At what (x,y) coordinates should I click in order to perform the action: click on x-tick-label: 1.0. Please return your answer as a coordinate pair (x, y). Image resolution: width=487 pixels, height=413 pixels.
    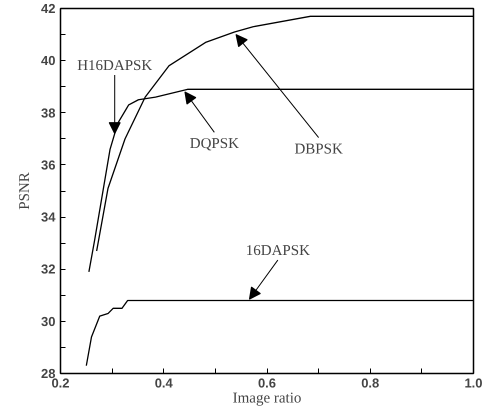
    Looking at the image, I should click on (473, 383).